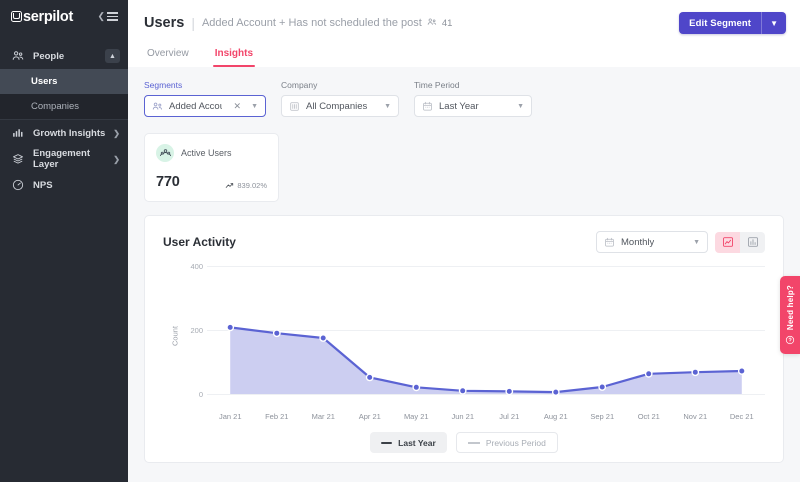 This screenshot has width=800, height=482. What do you see at coordinates (211, 182) in the screenshot?
I see `active-users-card-footer: 770 839.02%` at bounding box center [211, 182].